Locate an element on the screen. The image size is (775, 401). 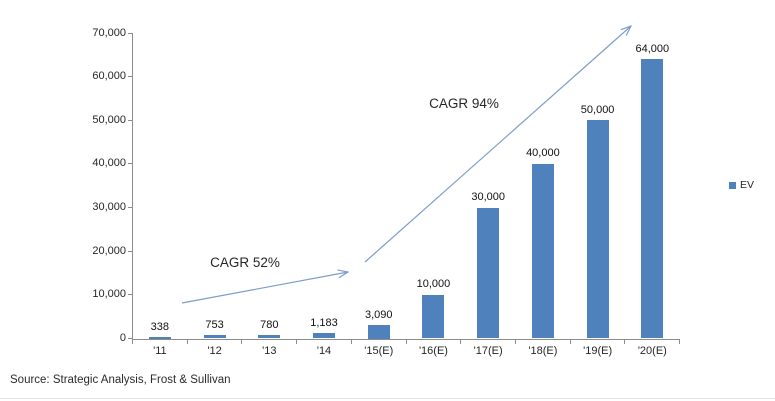
legend-label: EV is located at coordinates (747, 185).